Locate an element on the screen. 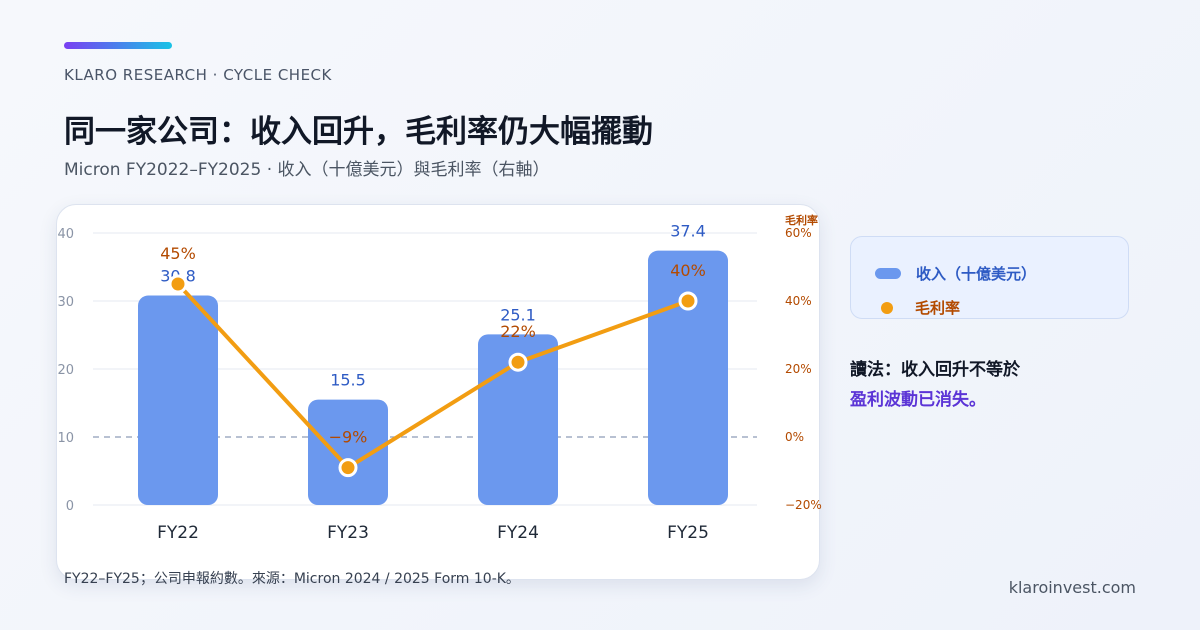 The image size is (1200, 630). legend-dot-swatch is located at coordinates (887, 307).